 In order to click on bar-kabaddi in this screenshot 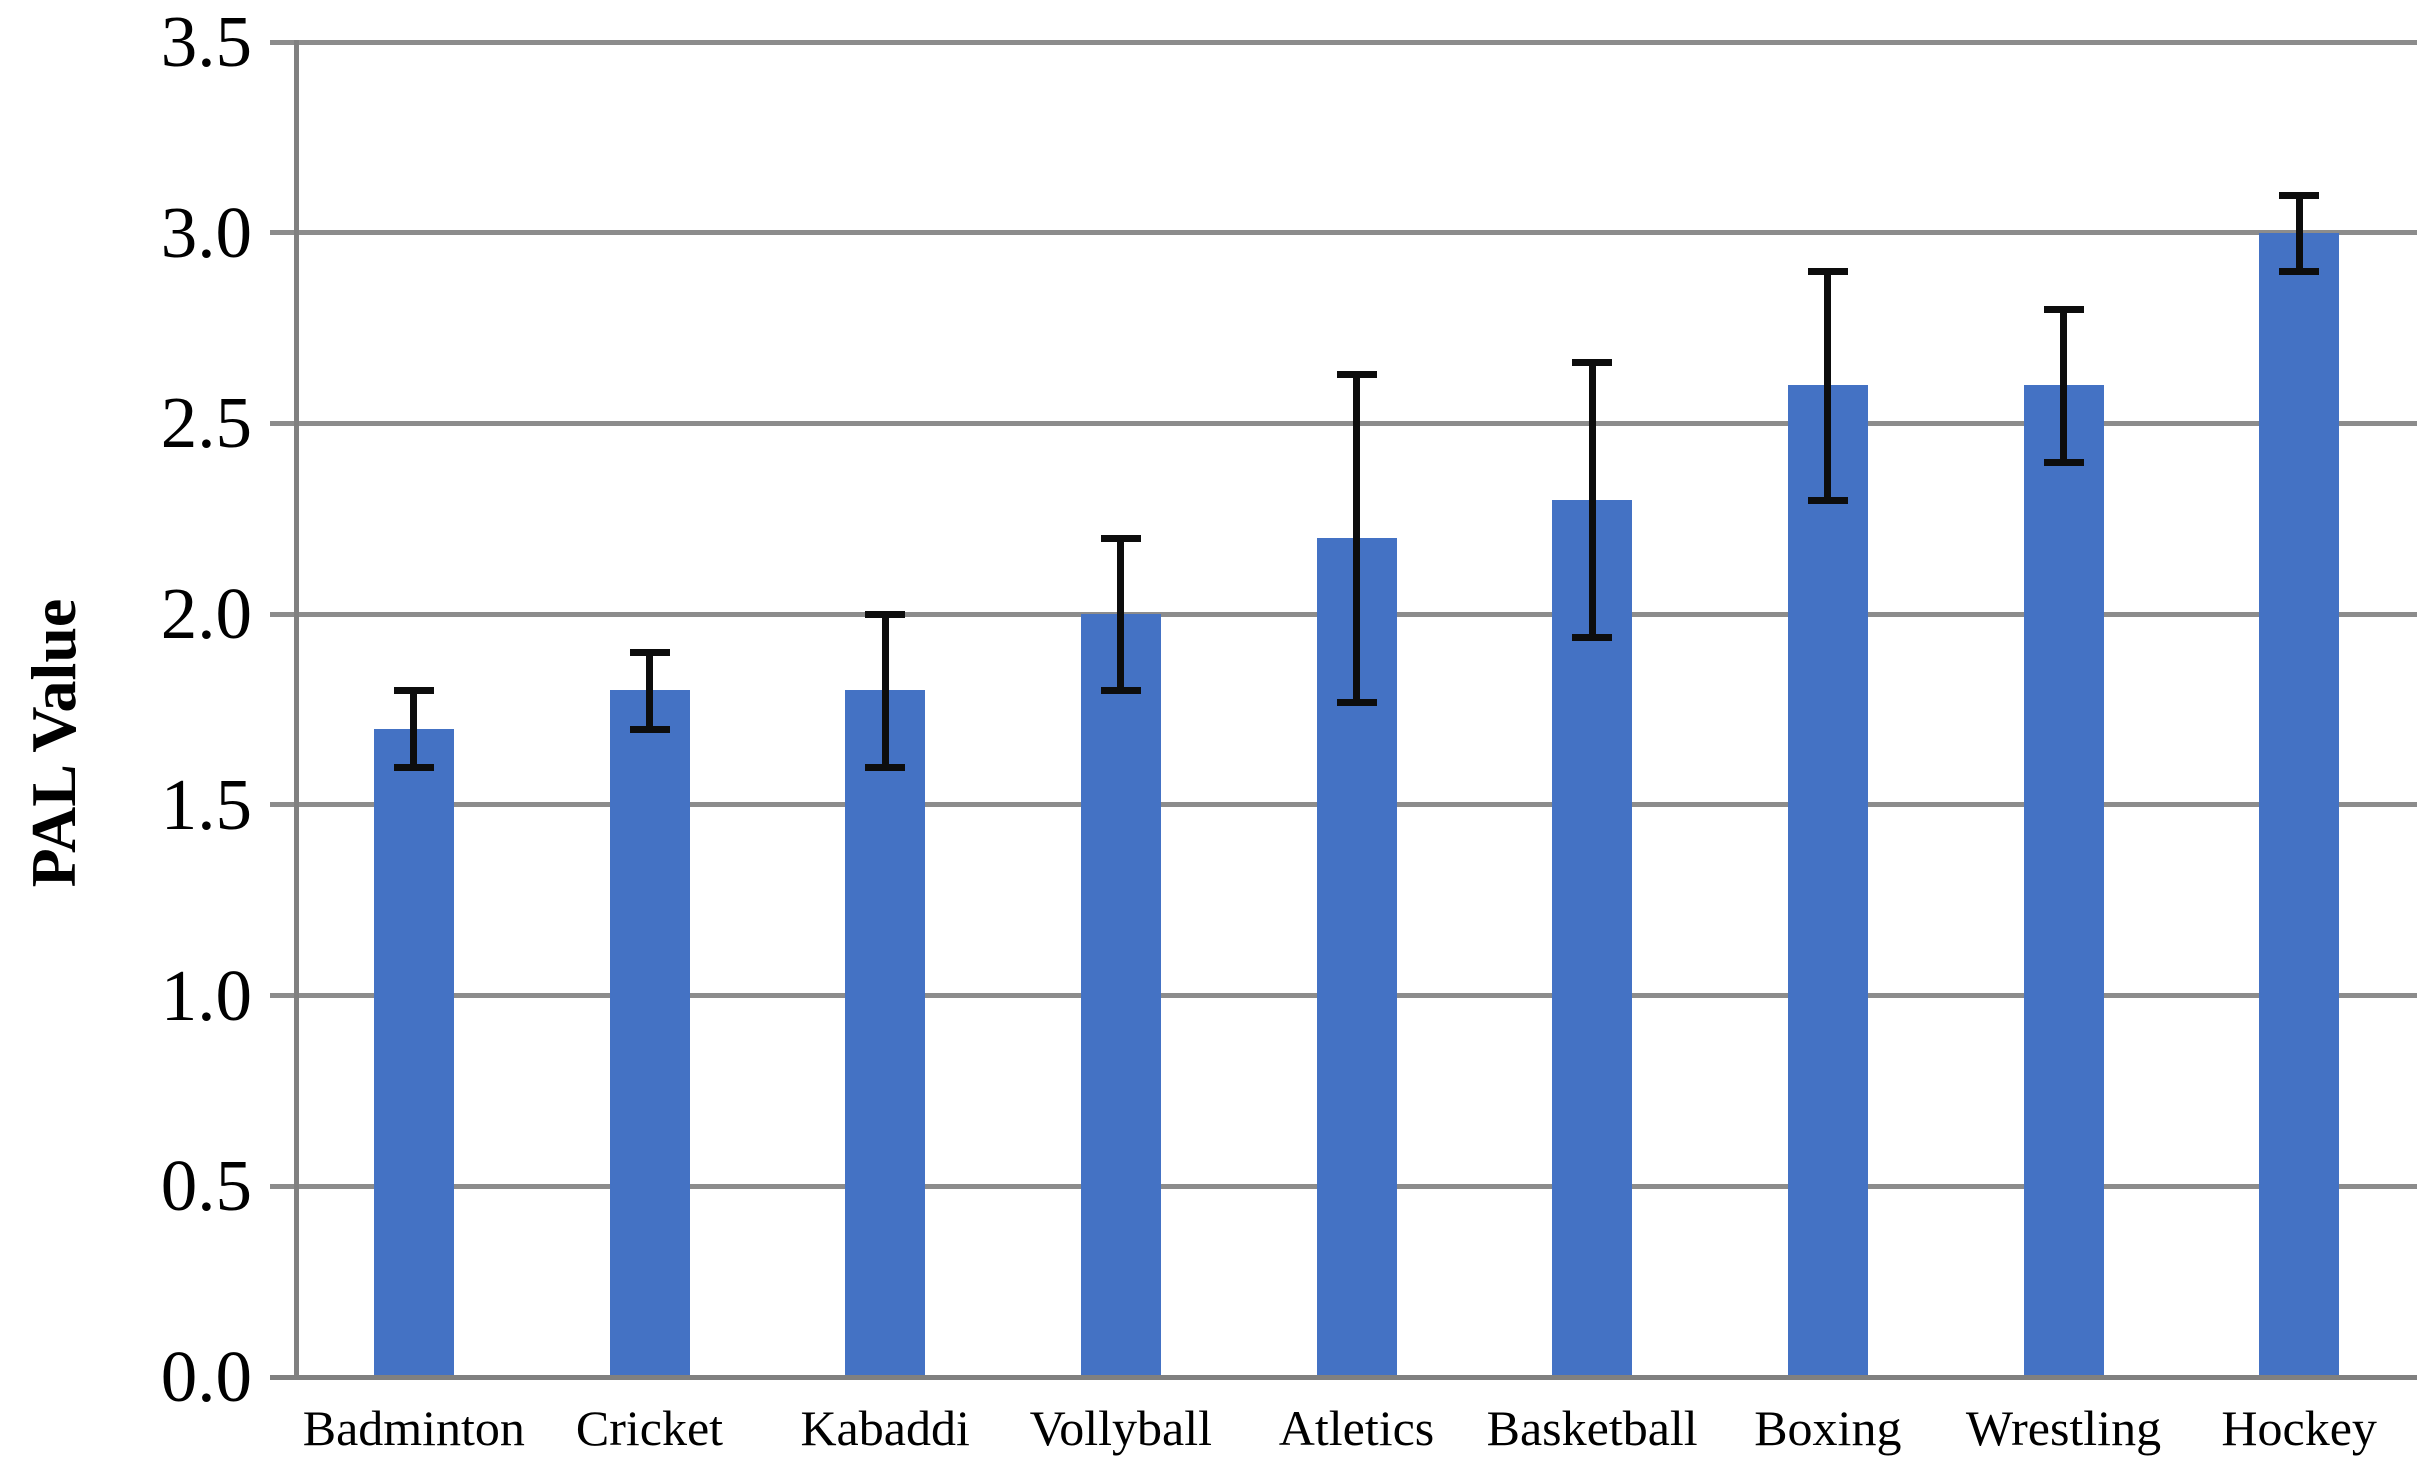, I will do `click(885, 1033)`.